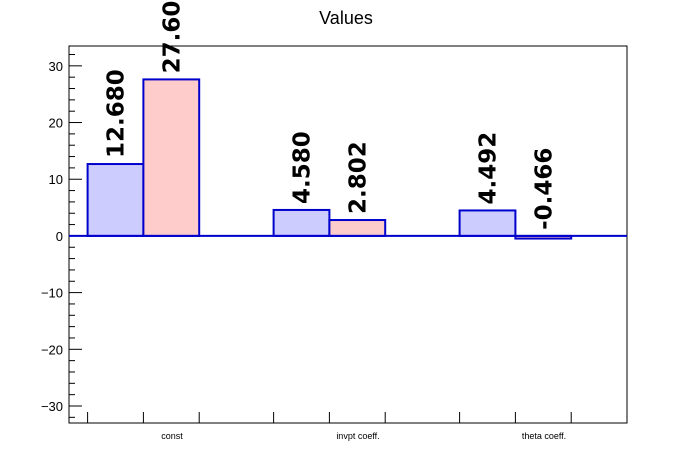 Image resolution: width=696 pixels, height=472 pixels. I want to click on data-label: 2.802, so click(358, 177).